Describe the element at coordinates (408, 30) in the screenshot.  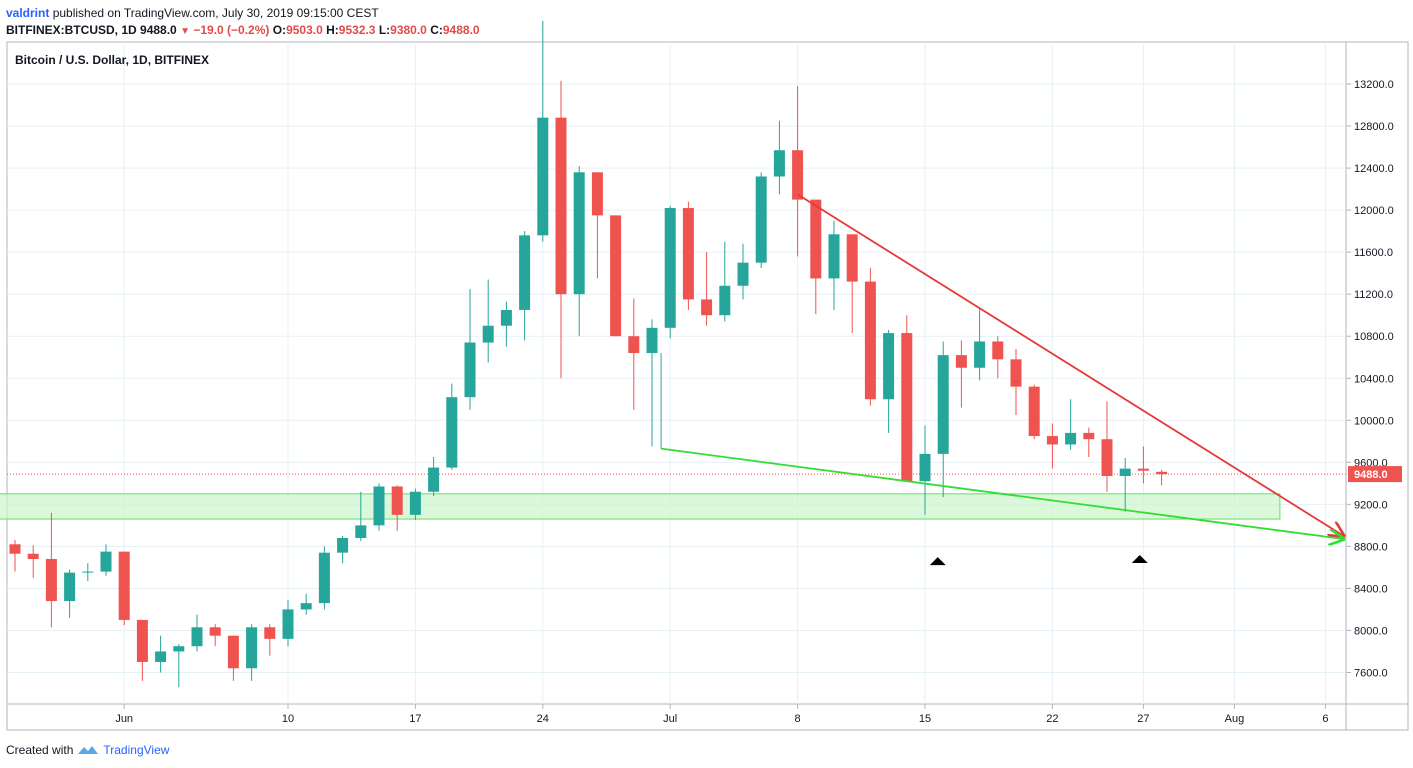
I see `low-value: 9380.0` at that location.